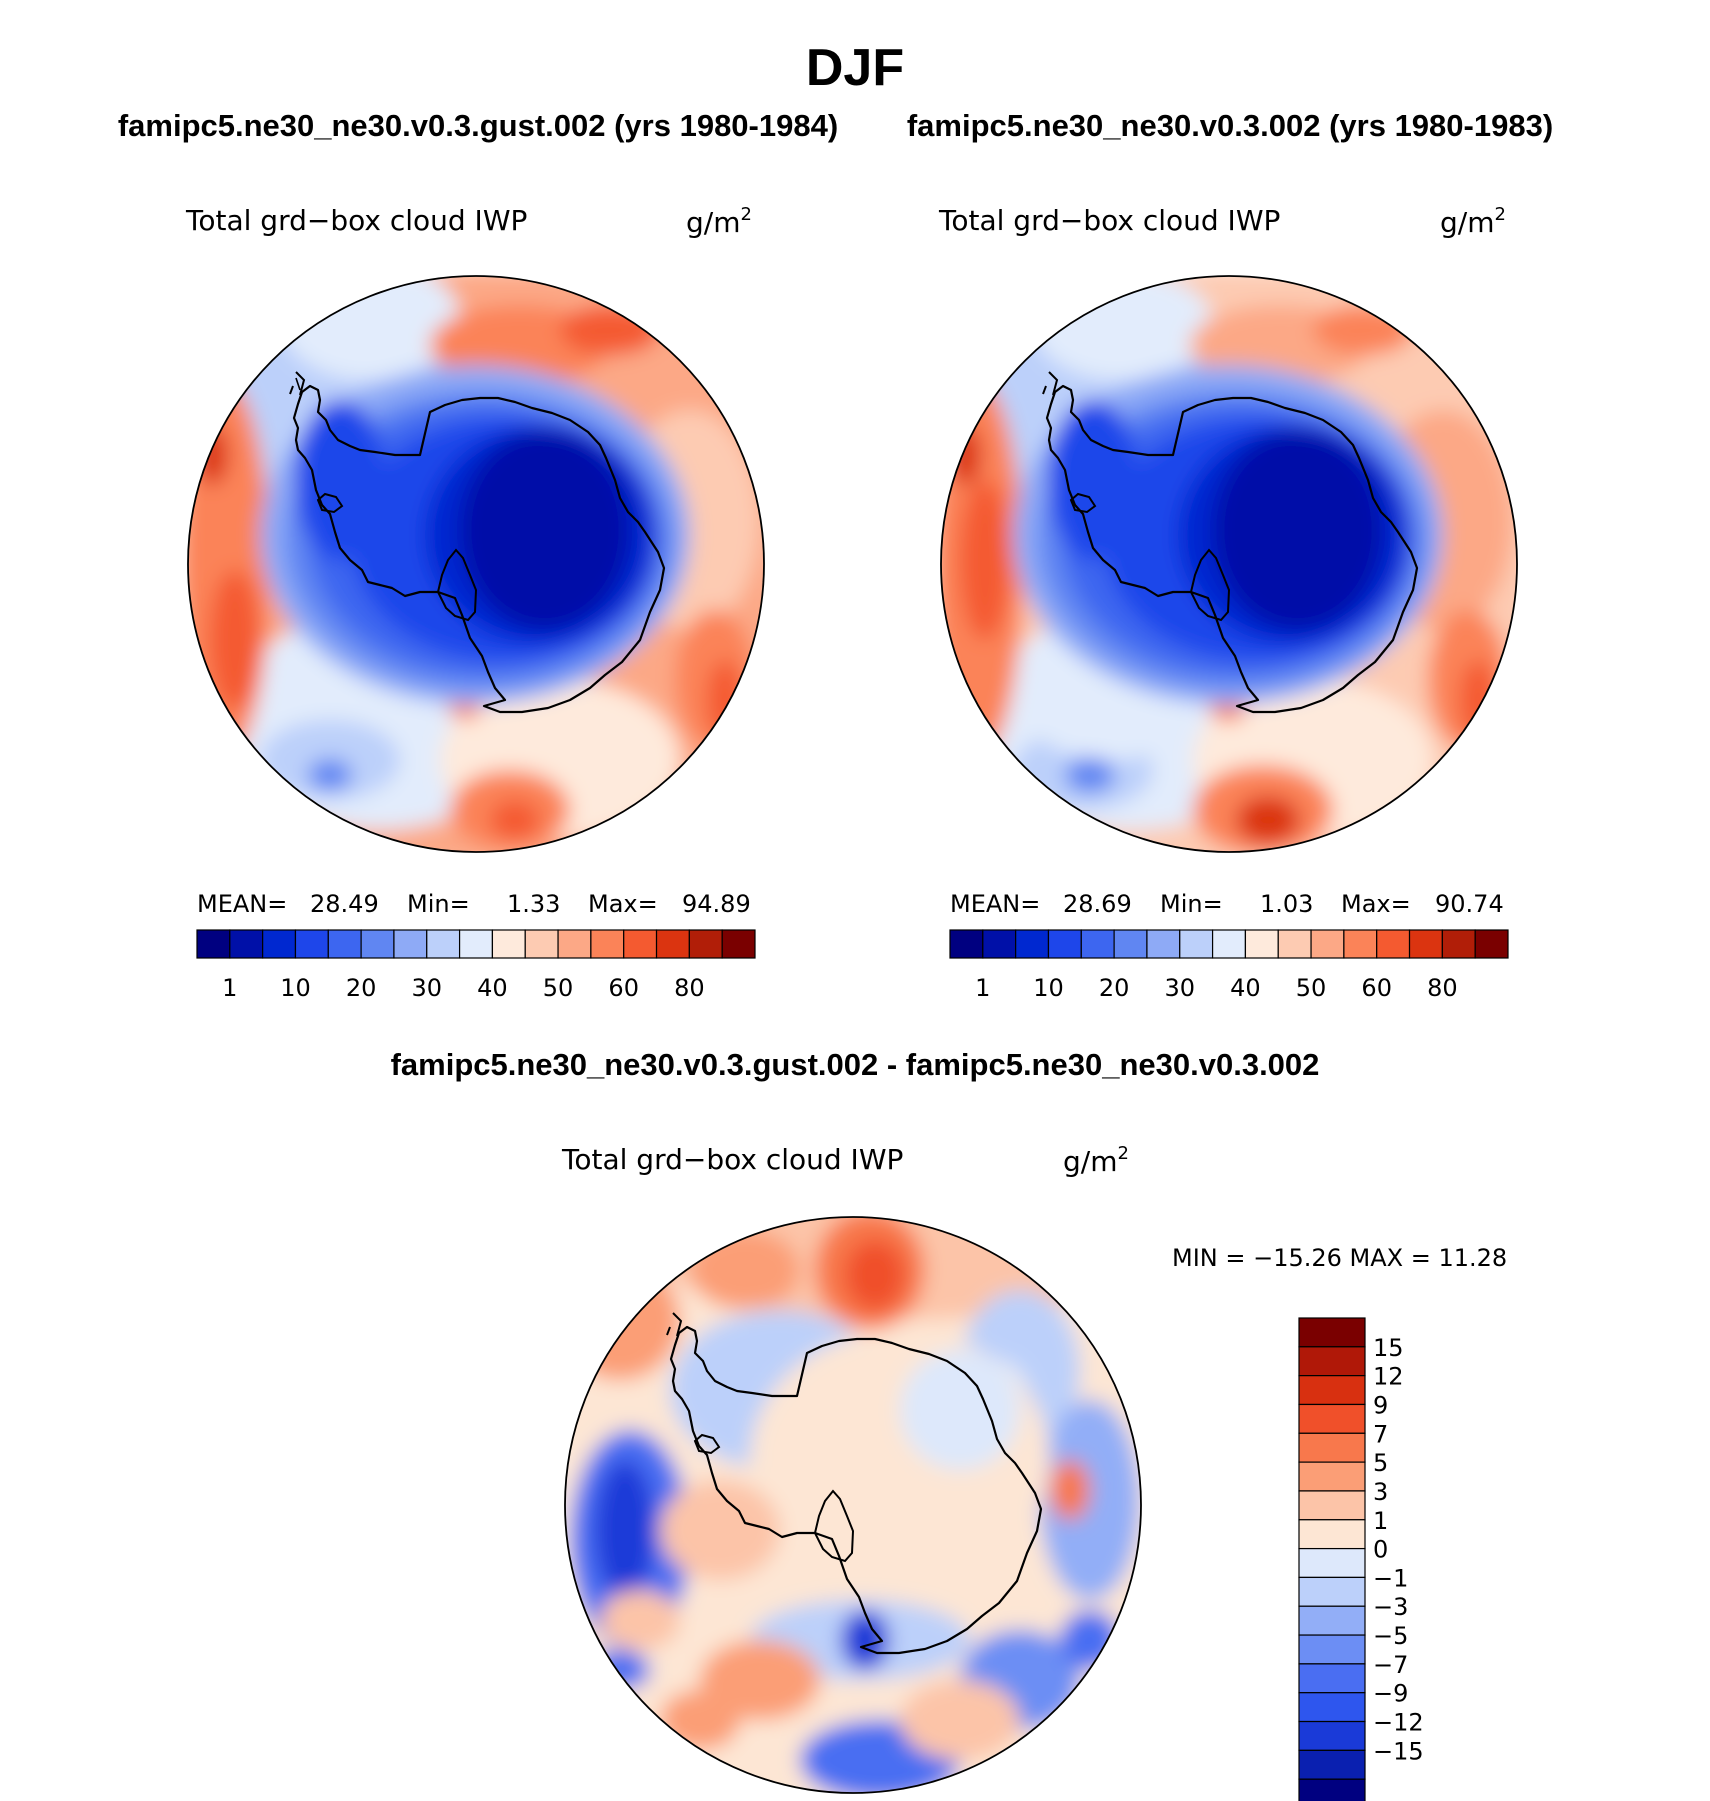 The image size is (1710, 1801). What do you see at coordinates (1390, 1636) in the screenshot?
I see `diff-colorbar-tick-label: −5` at bounding box center [1390, 1636].